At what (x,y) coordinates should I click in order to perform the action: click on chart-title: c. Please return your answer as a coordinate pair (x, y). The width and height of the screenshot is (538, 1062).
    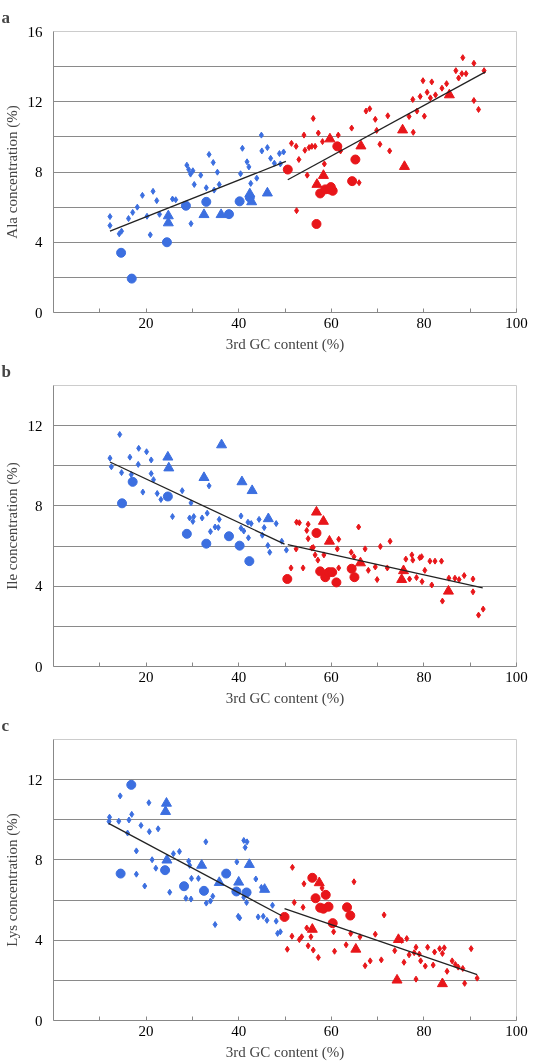
    Looking at the image, I should click on (5, 725).